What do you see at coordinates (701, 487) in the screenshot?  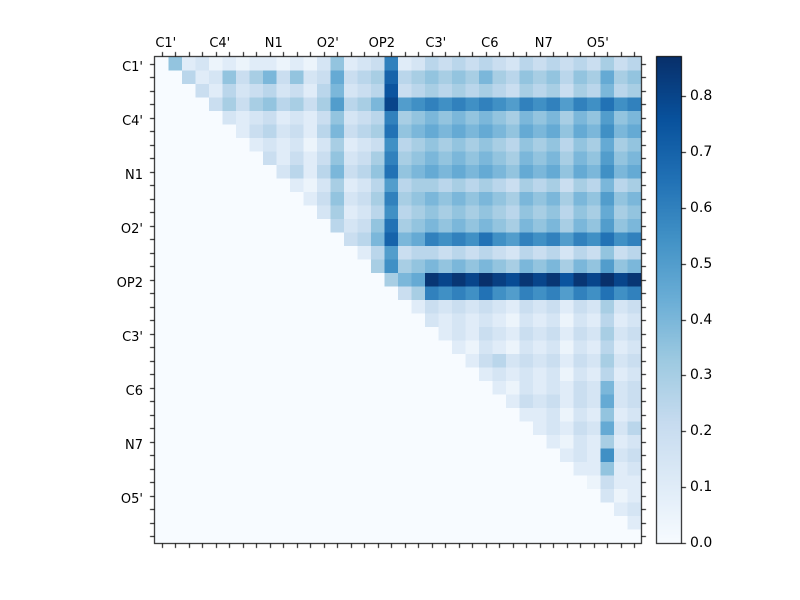 I see `colorbar-tick-label: 0.1` at bounding box center [701, 487].